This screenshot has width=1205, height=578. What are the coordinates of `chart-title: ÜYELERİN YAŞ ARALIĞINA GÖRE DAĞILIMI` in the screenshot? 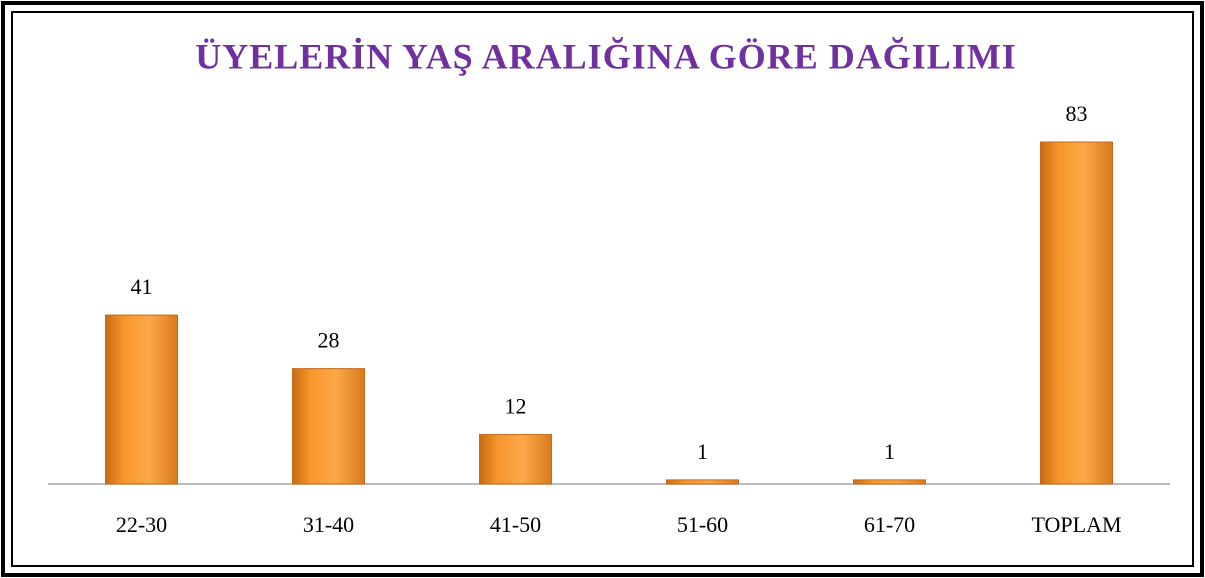 It's located at (606, 56).